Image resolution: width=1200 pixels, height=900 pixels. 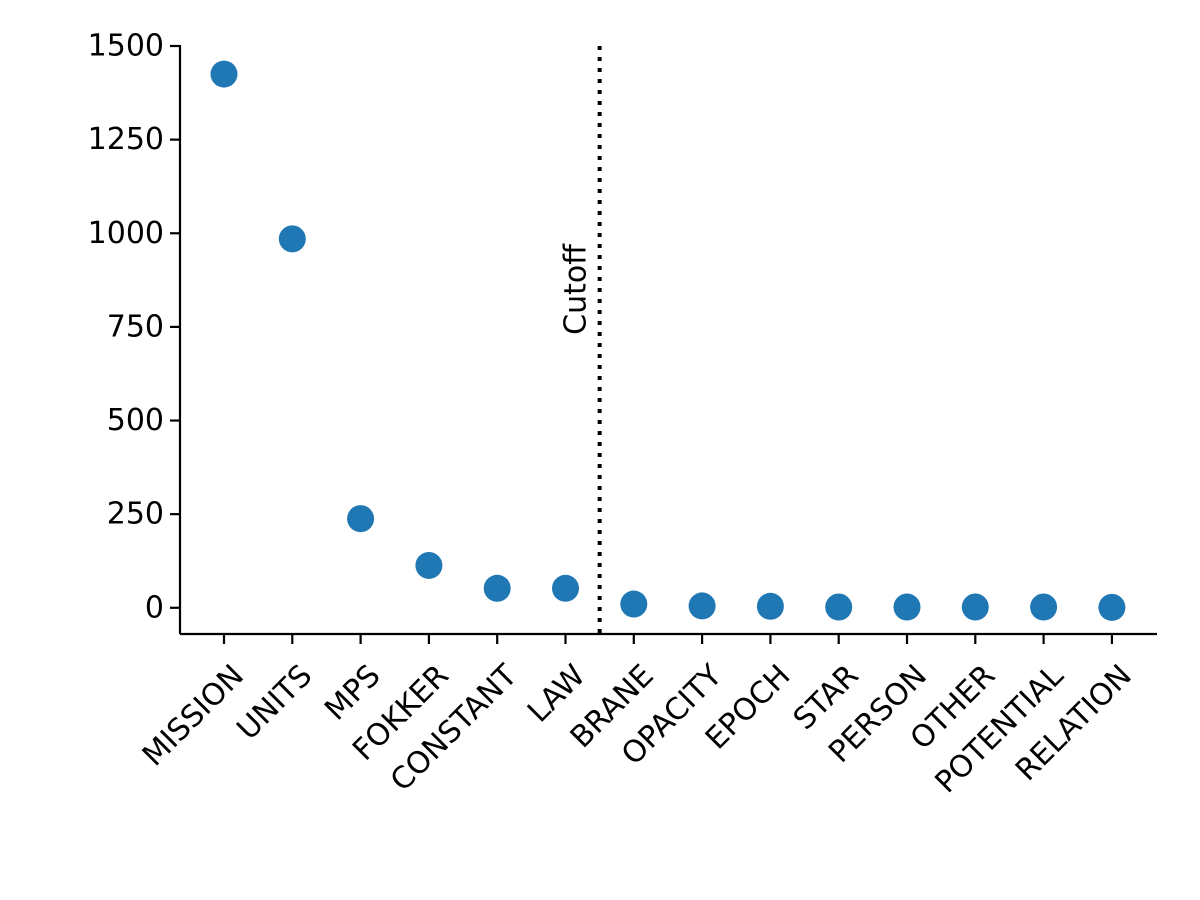 What do you see at coordinates (135, 420) in the screenshot?
I see `y-tick-label: 500` at bounding box center [135, 420].